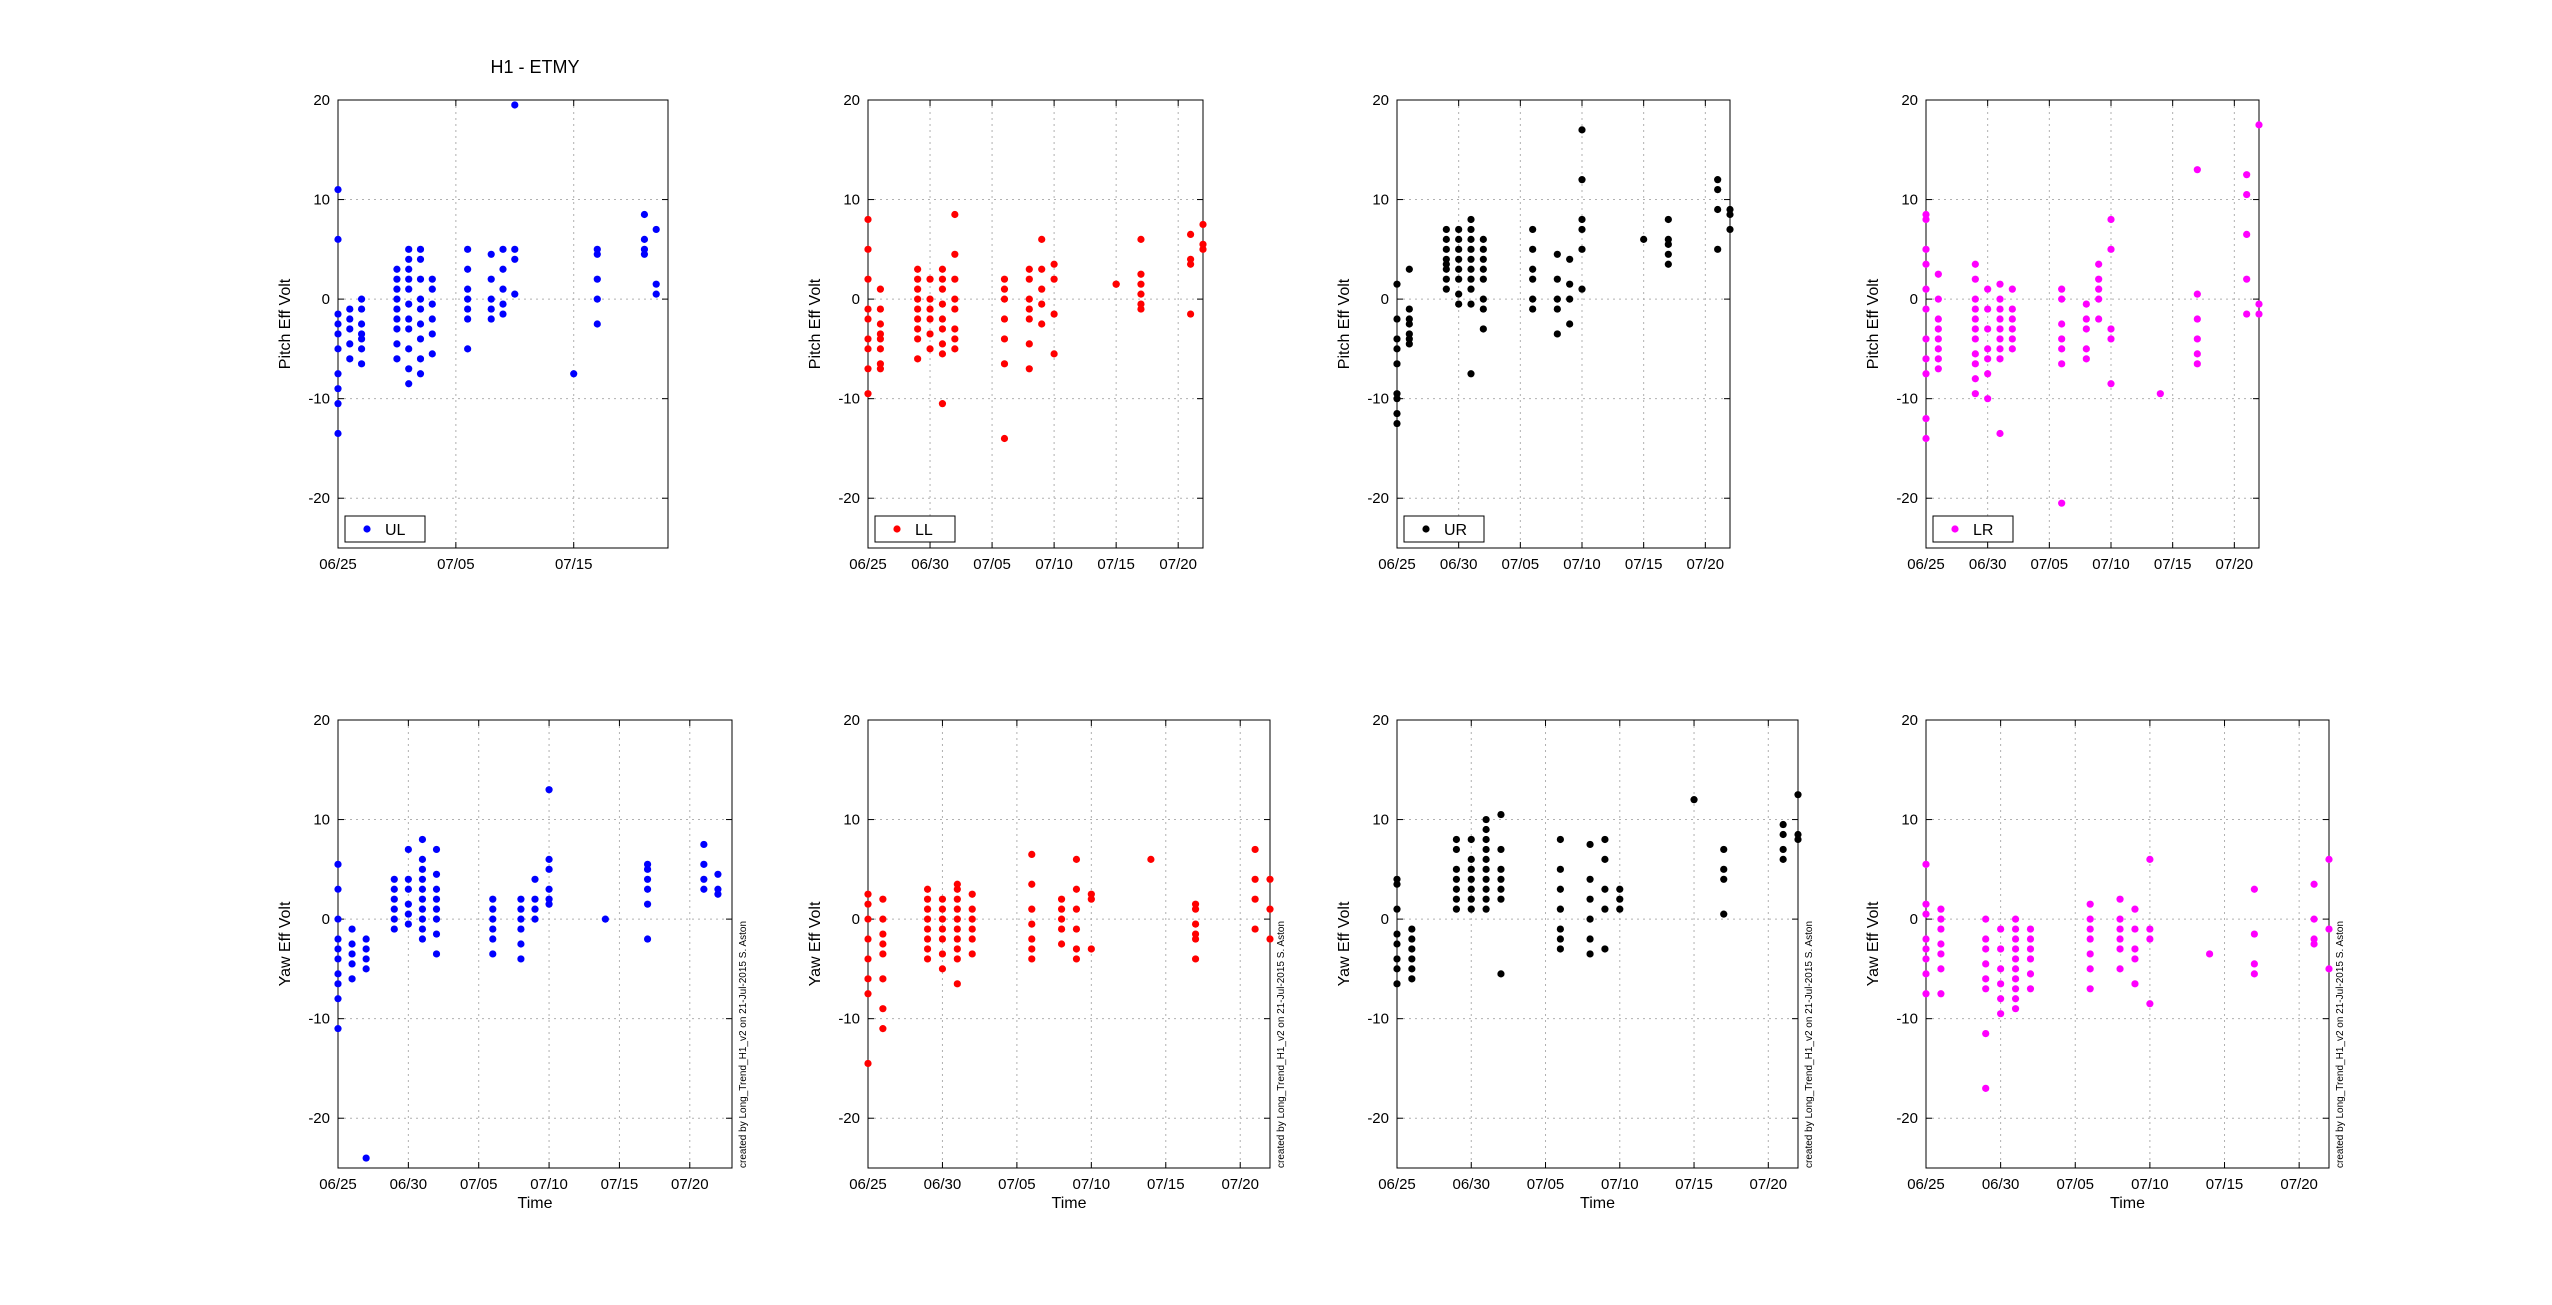  I want to click on x-tick-label: 06/30, so click(943, 1184).